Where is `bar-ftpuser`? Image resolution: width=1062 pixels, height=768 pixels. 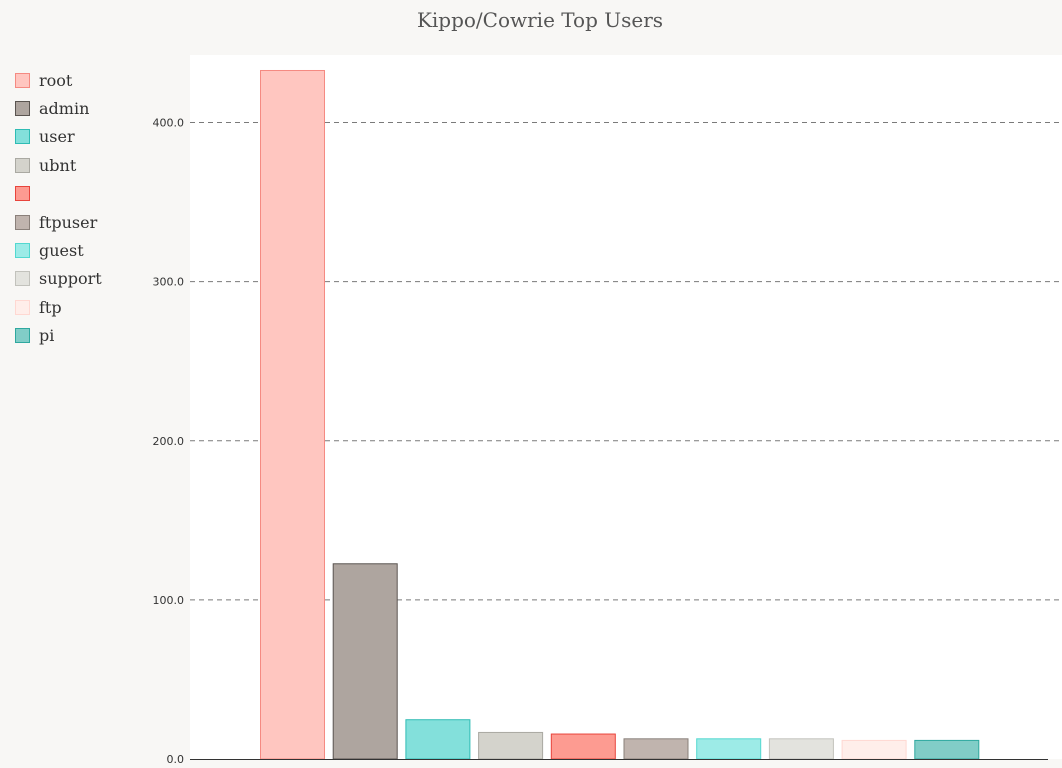
bar-ftpuser is located at coordinates (656, 749).